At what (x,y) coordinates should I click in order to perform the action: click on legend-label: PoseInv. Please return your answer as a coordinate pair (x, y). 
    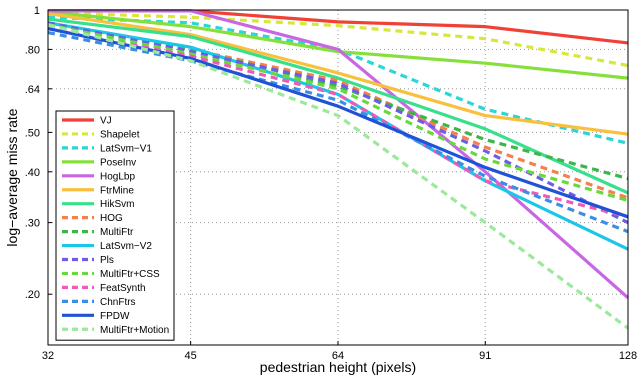
    Looking at the image, I should click on (118, 162).